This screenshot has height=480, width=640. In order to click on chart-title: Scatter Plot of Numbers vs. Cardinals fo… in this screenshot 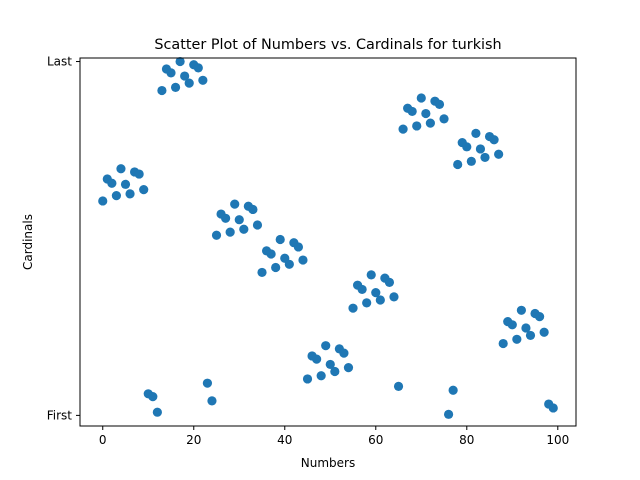, I will do `click(327, 45)`.